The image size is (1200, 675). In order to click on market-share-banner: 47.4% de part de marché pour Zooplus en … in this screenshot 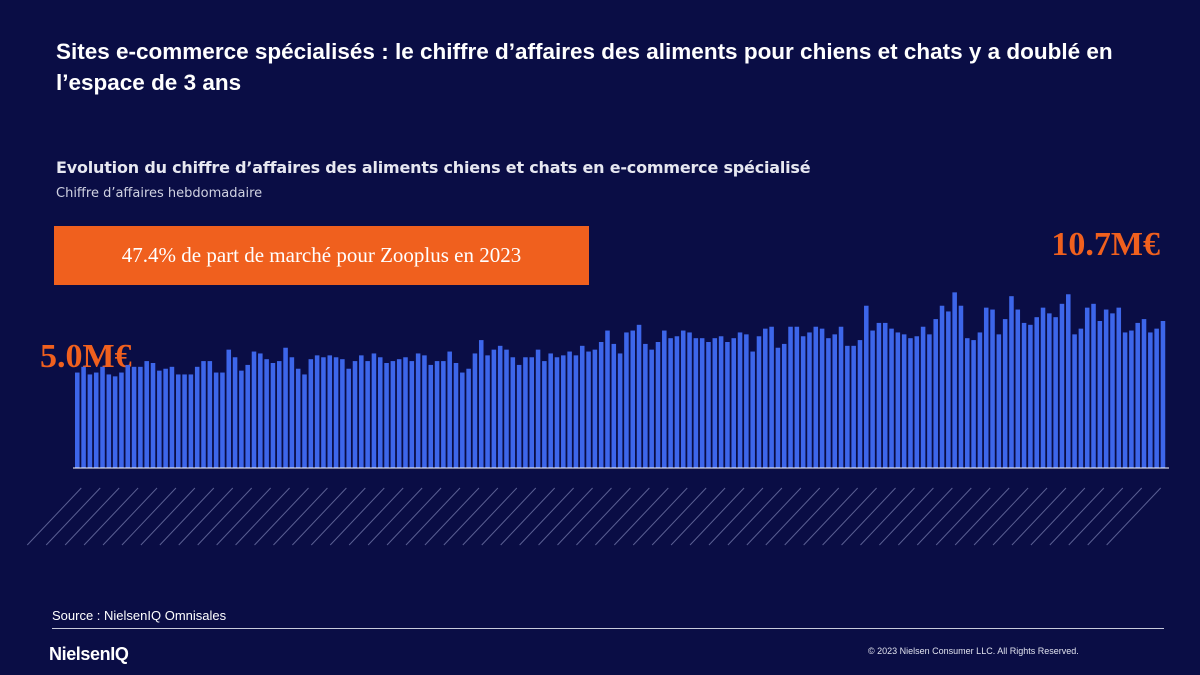, I will do `click(321, 255)`.